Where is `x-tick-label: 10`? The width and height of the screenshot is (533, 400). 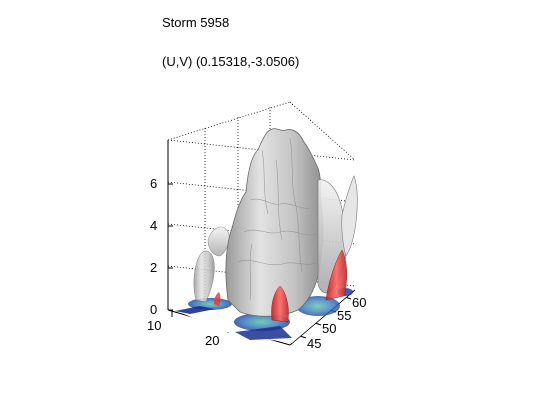 x-tick-label: 10 is located at coordinates (154, 325).